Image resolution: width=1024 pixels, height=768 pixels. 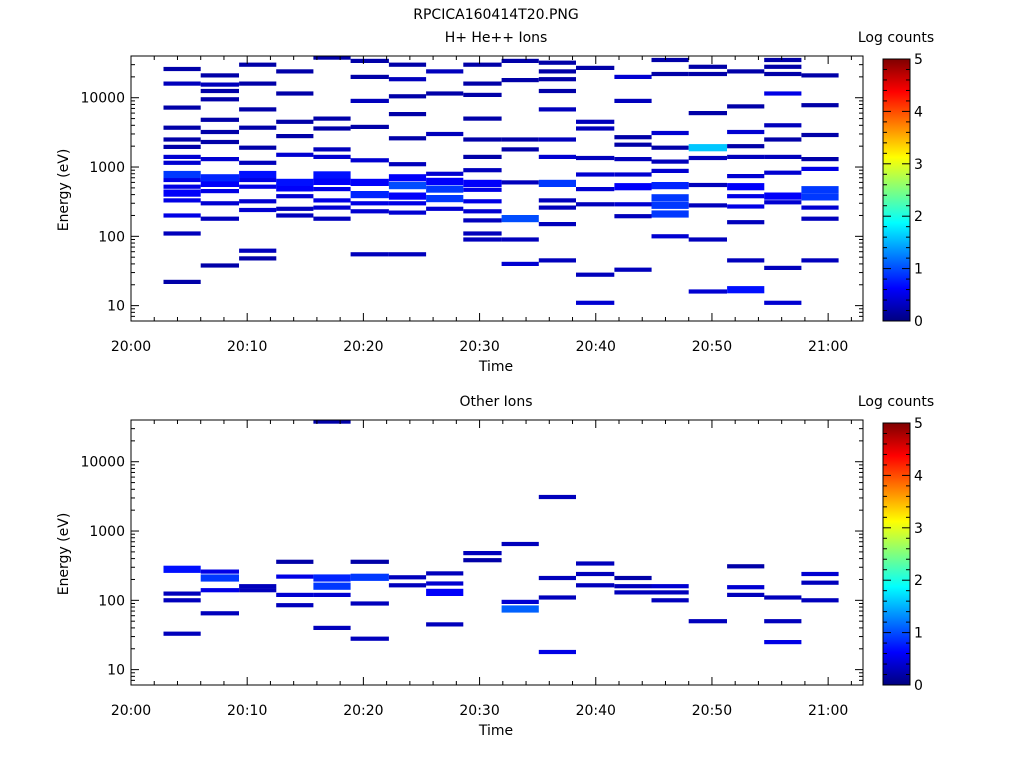 What do you see at coordinates (363, 711) in the screenshot?
I see `x-tick-label: 20:20` at bounding box center [363, 711].